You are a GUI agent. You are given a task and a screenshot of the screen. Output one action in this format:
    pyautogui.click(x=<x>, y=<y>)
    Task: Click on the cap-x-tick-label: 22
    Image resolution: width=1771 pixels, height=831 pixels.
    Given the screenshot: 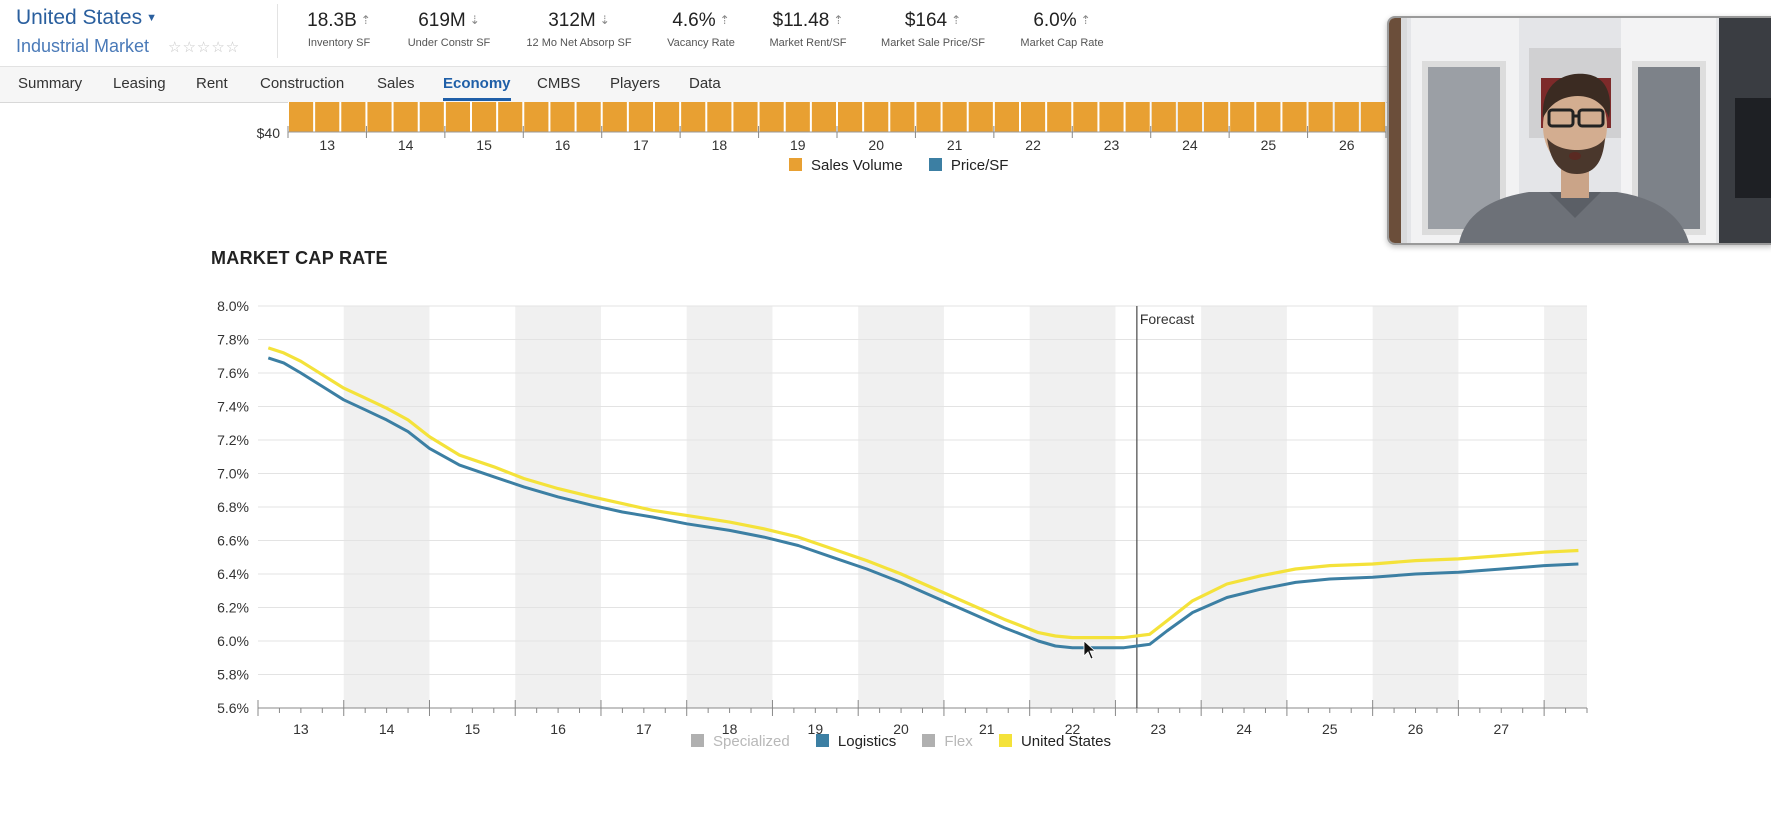 What is the action you would take?
    pyautogui.click(x=1073, y=729)
    